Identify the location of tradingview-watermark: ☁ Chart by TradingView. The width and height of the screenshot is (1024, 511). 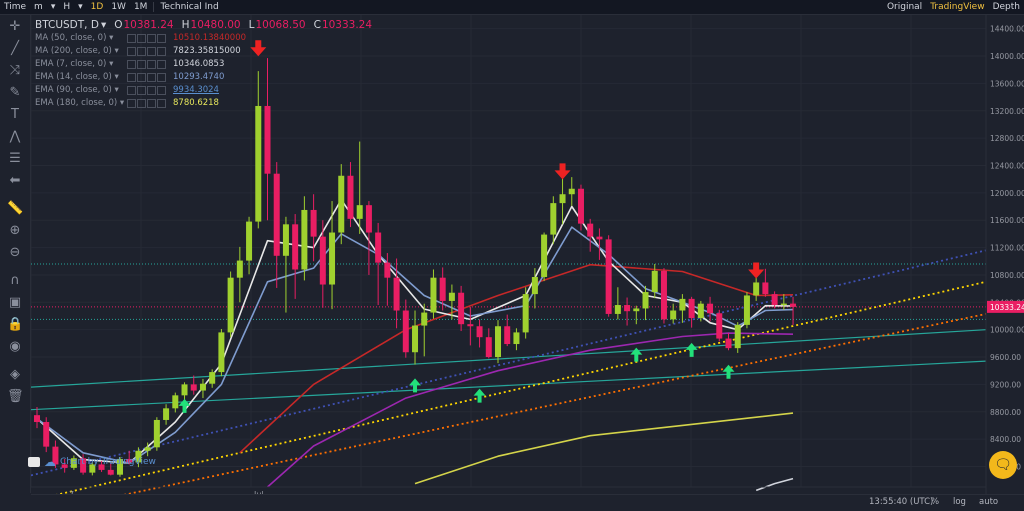
(92, 462).